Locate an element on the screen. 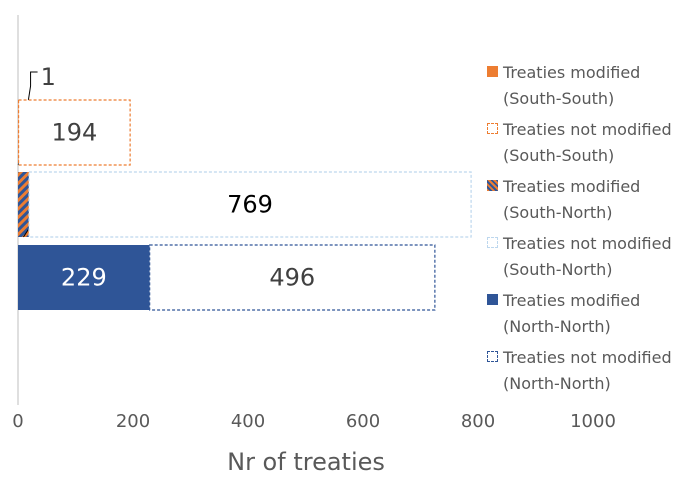 This screenshot has height=477, width=691. legend-label: Treaties modified (South-South) is located at coordinates (572, 85).